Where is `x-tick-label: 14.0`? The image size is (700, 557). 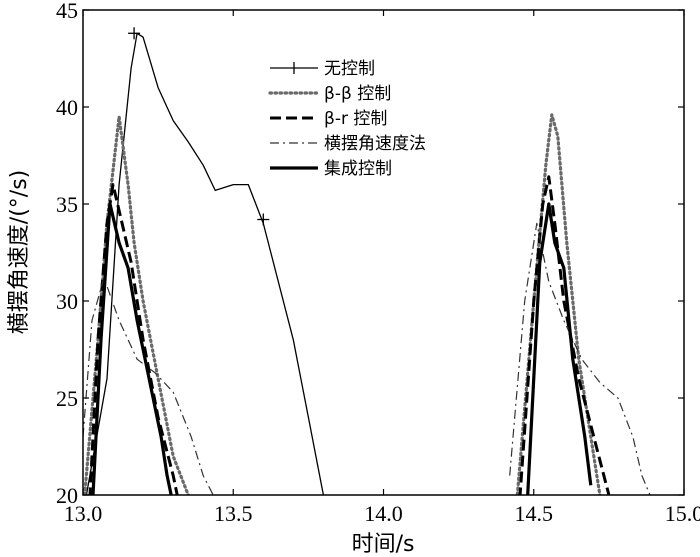 x-tick-label: 14.0 is located at coordinates (383, 513).